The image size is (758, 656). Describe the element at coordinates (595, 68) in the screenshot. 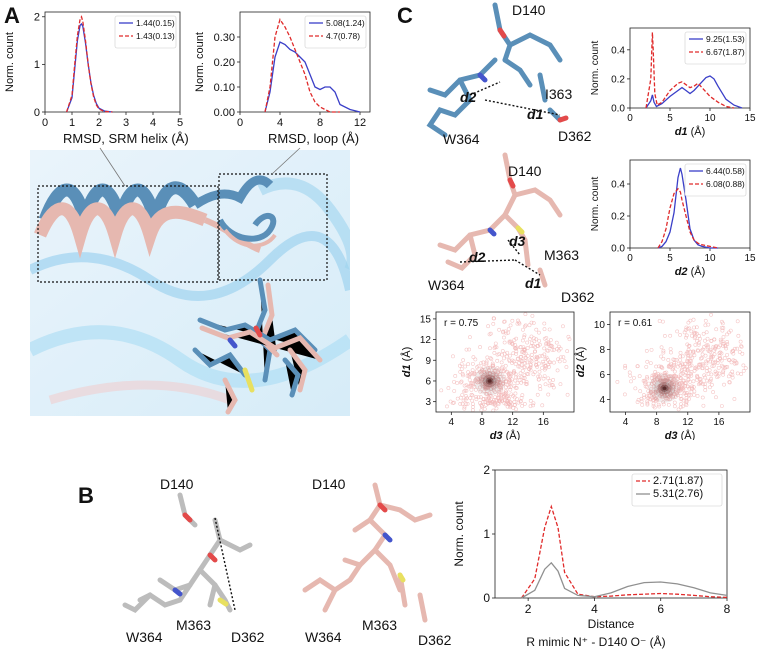

I see `y-axis-label: Norm. count` at that location.